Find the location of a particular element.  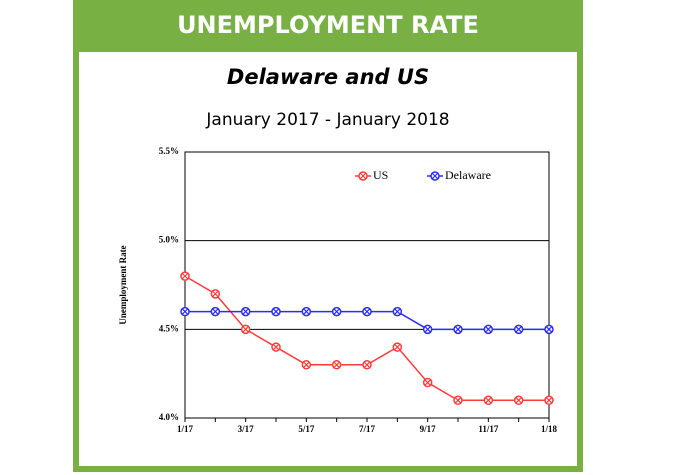

x-tick-label: 9/17 is located at coordinates (428, 429).